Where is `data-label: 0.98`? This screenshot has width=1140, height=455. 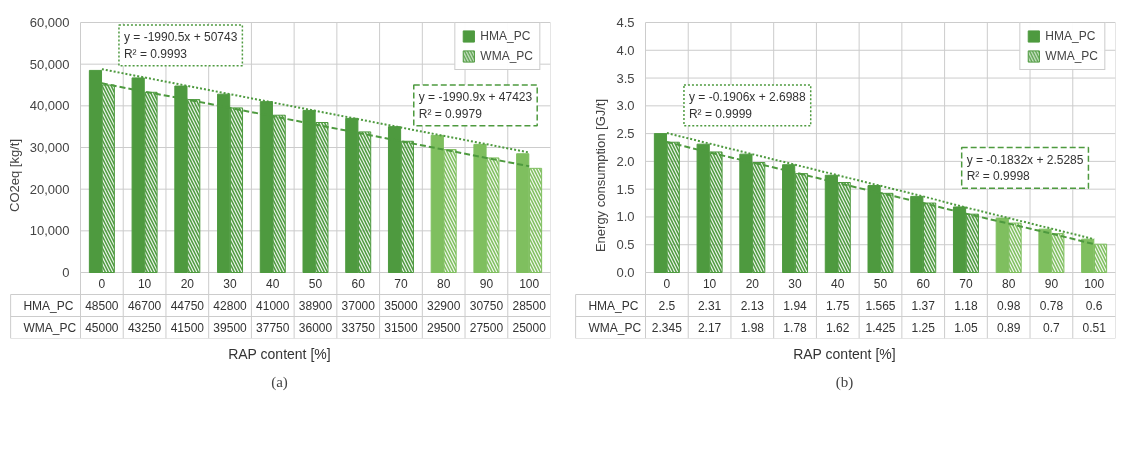 data-label: 0.98 is located at coordinates (1009, 306).